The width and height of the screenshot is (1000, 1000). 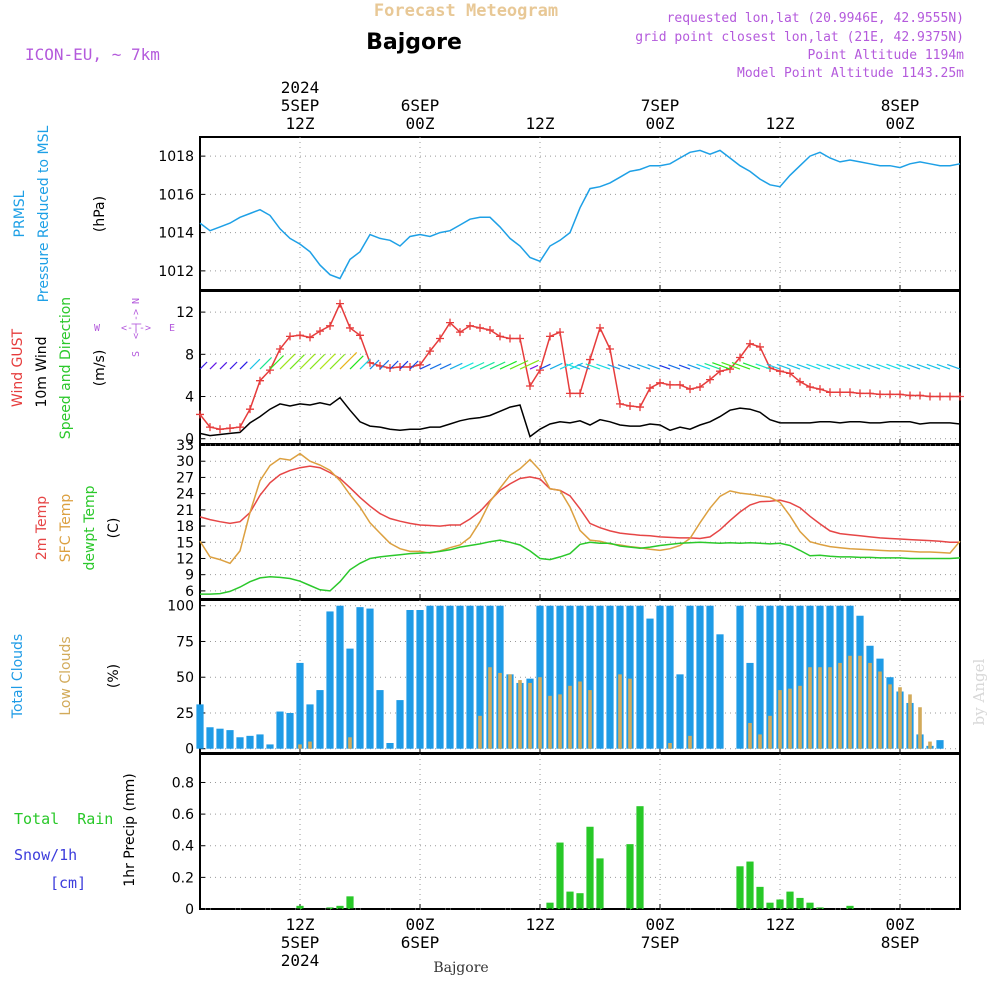 I want to click on app-title: Forecast Meteogram, so click(x=466, y=11).